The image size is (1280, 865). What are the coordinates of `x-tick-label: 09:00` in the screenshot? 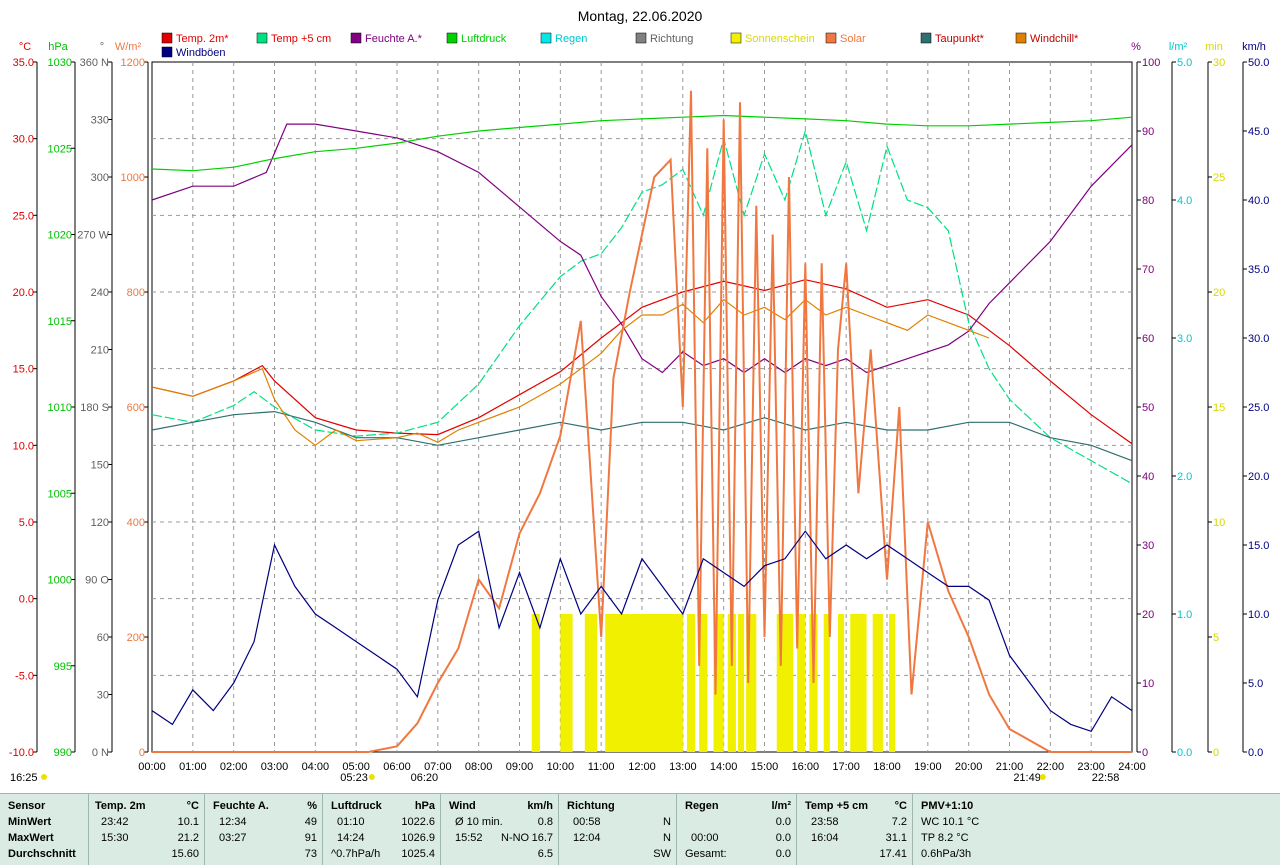 It's located at (520, 767).